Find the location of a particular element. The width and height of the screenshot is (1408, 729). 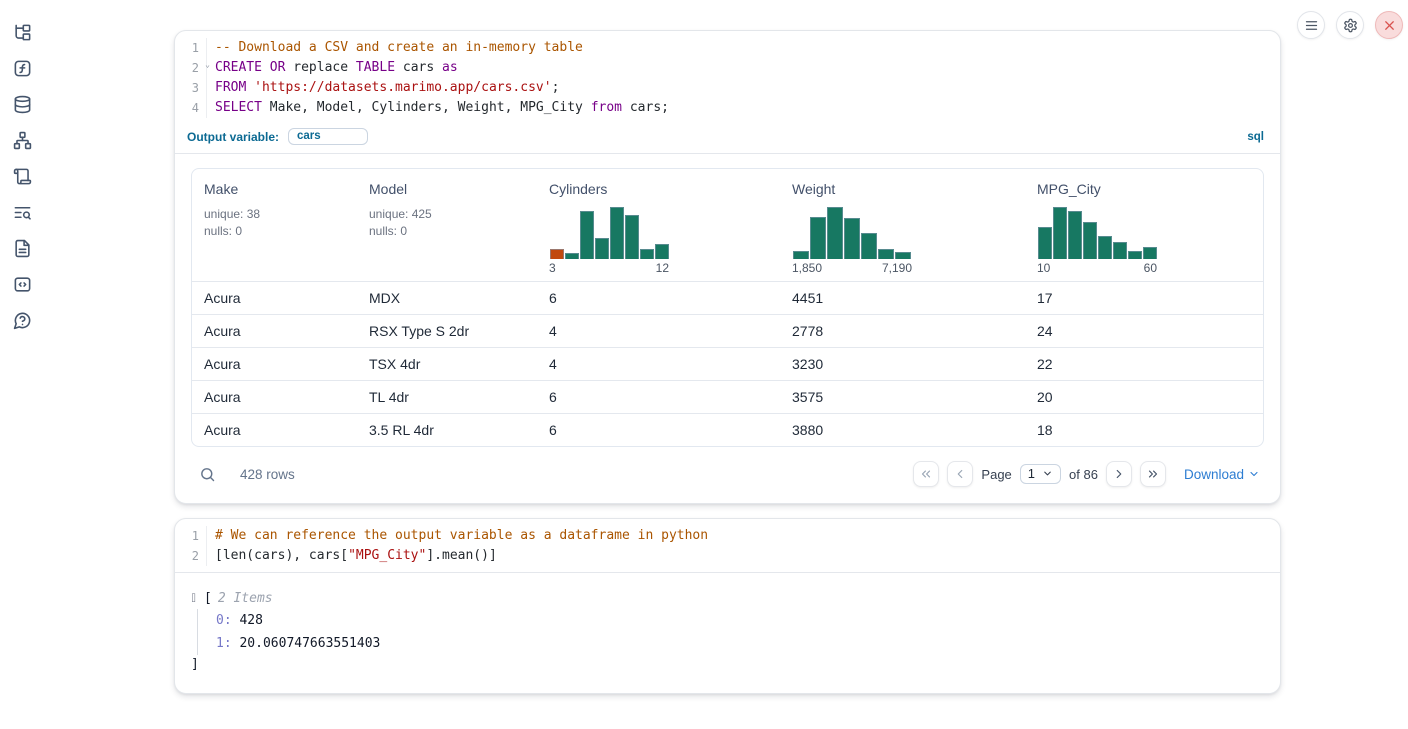

sidebar-item-documentation is located at coordinates (22, 248).